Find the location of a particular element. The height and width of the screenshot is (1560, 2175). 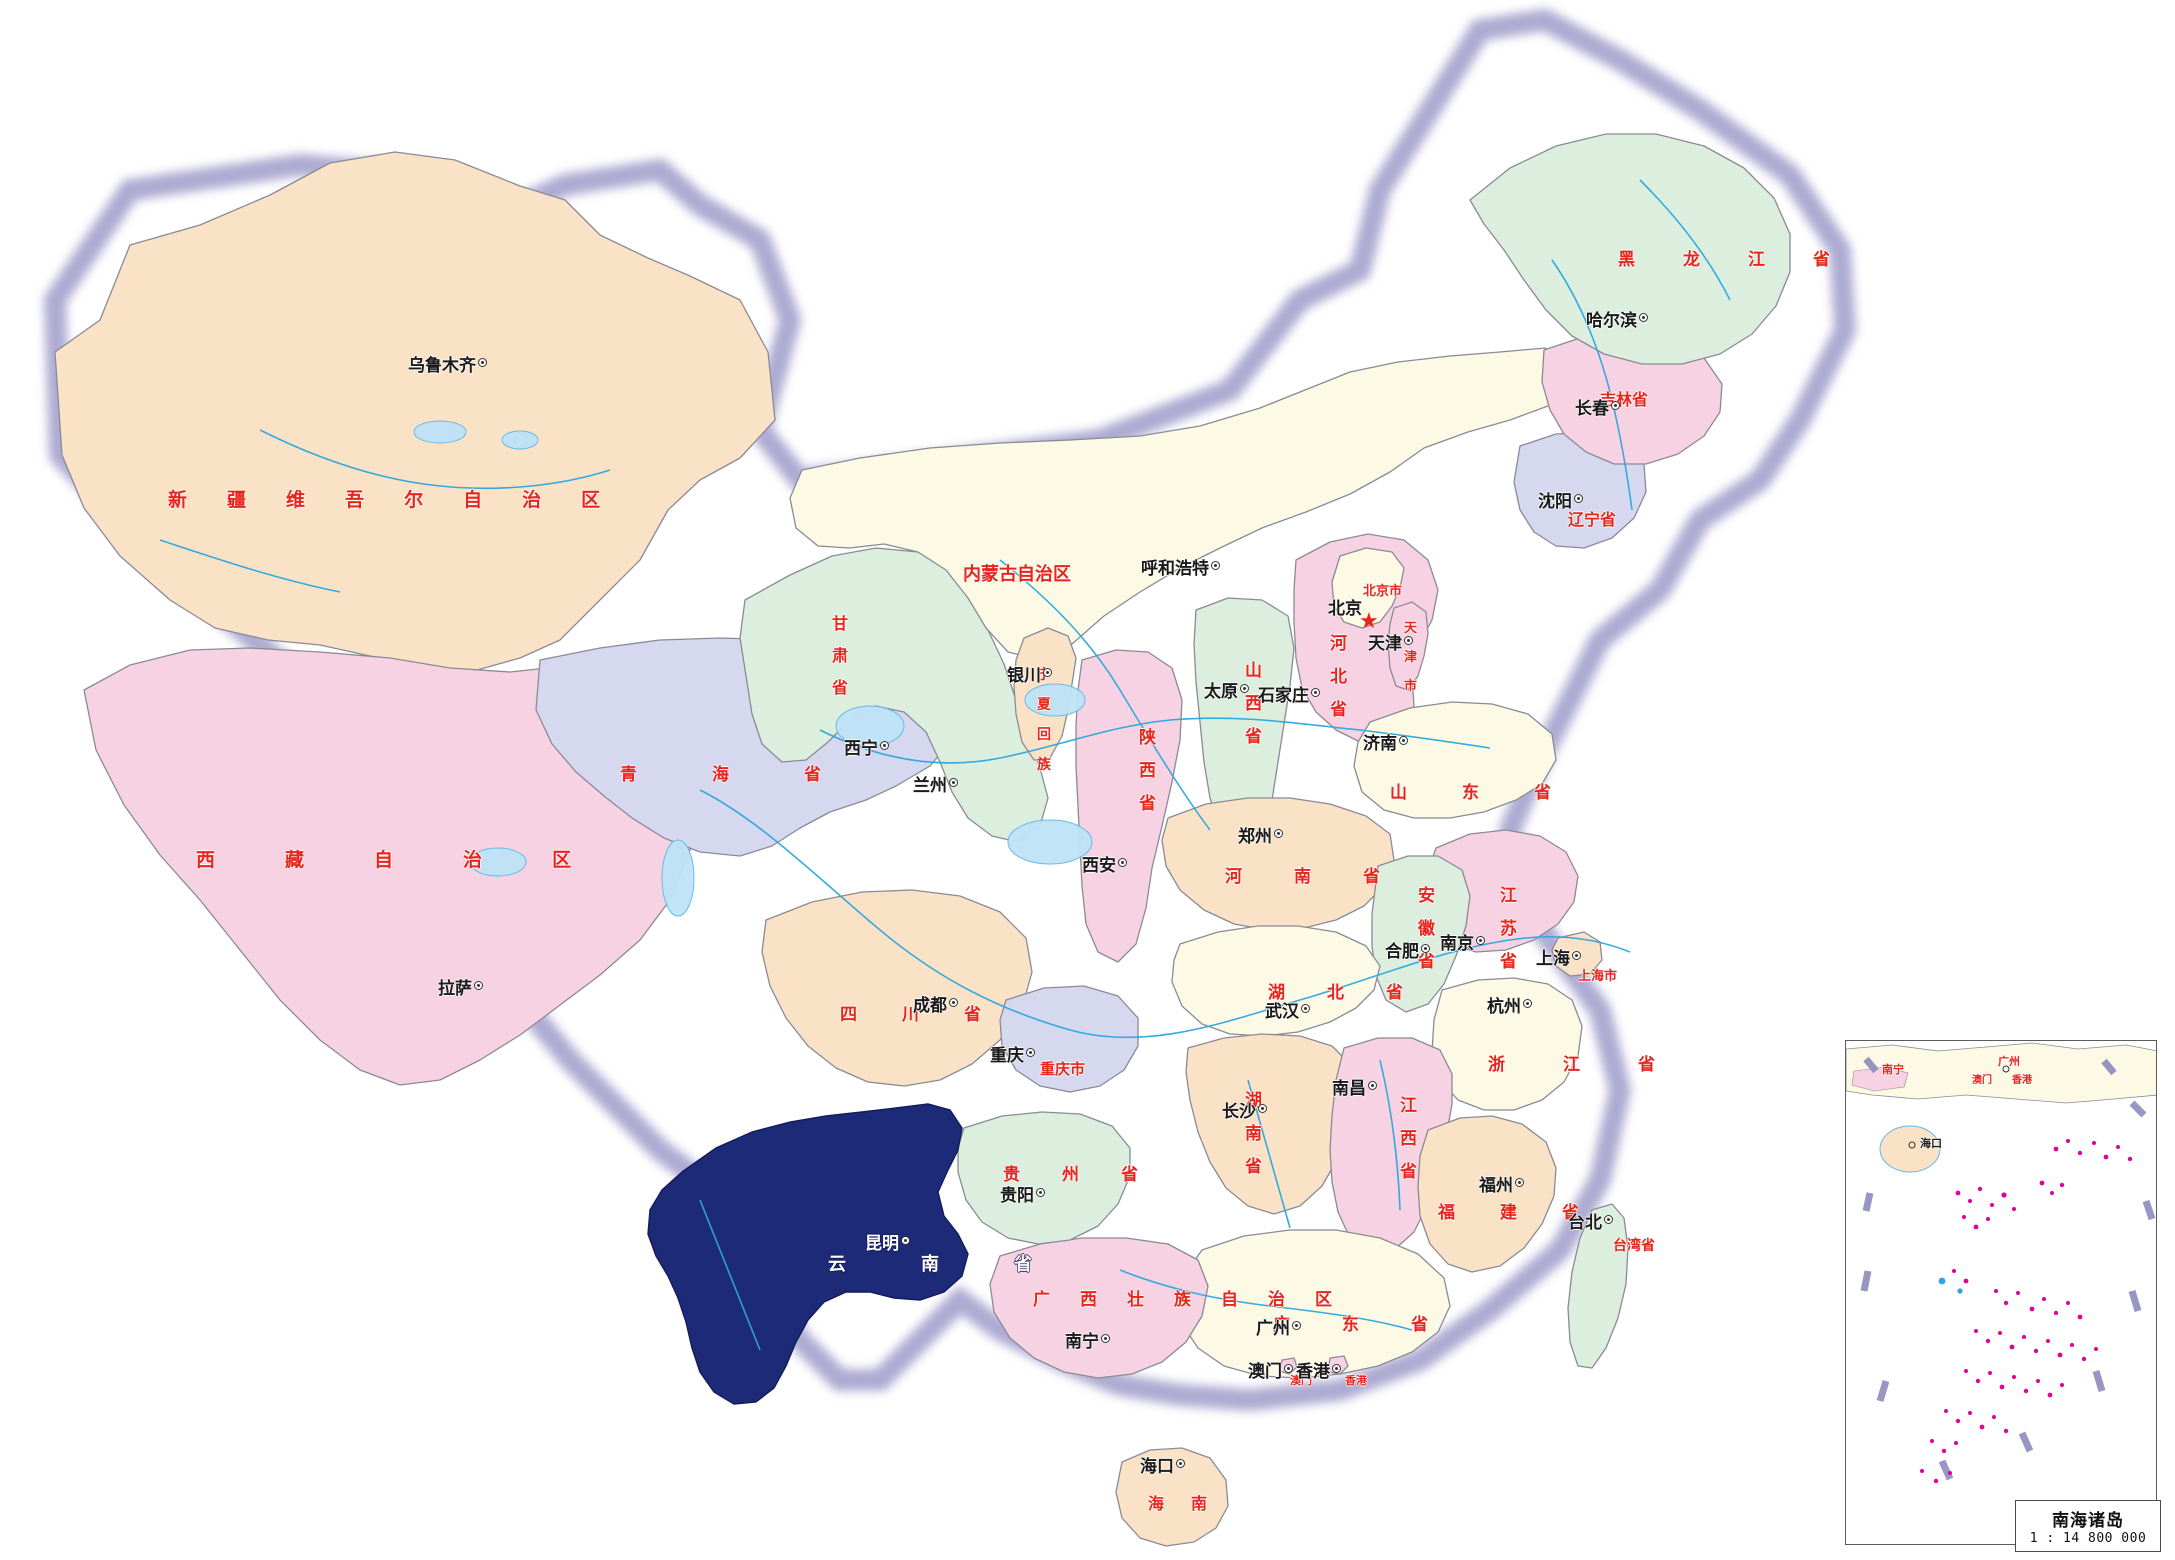

province-tibet is located at coordinates (392, 866).